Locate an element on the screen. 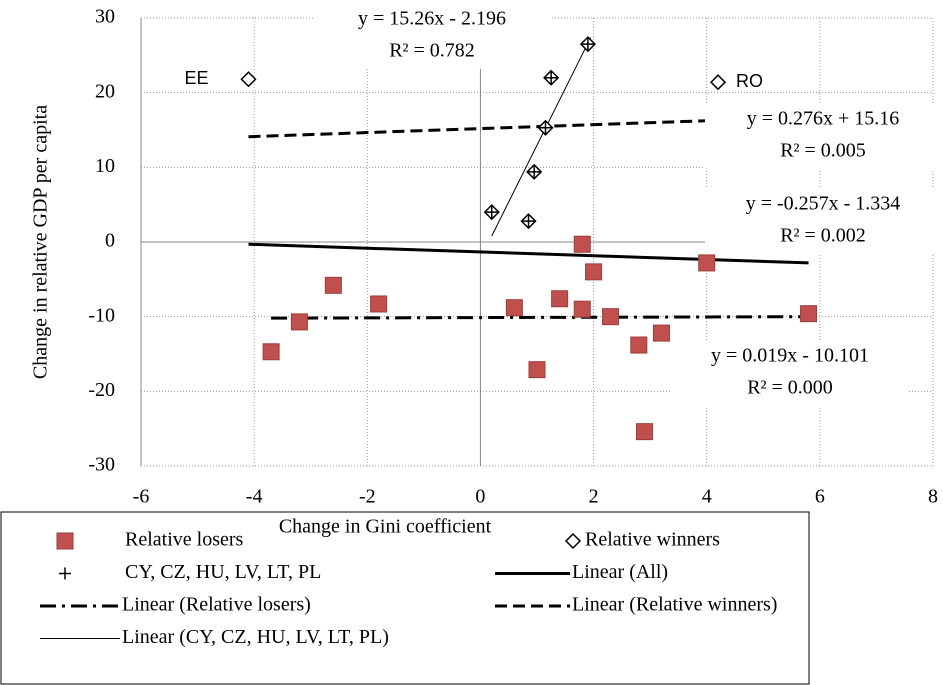 This screenshot has height=685, width=943. trend-r2: R² = 0.000 is located at coordinates (790, 388).